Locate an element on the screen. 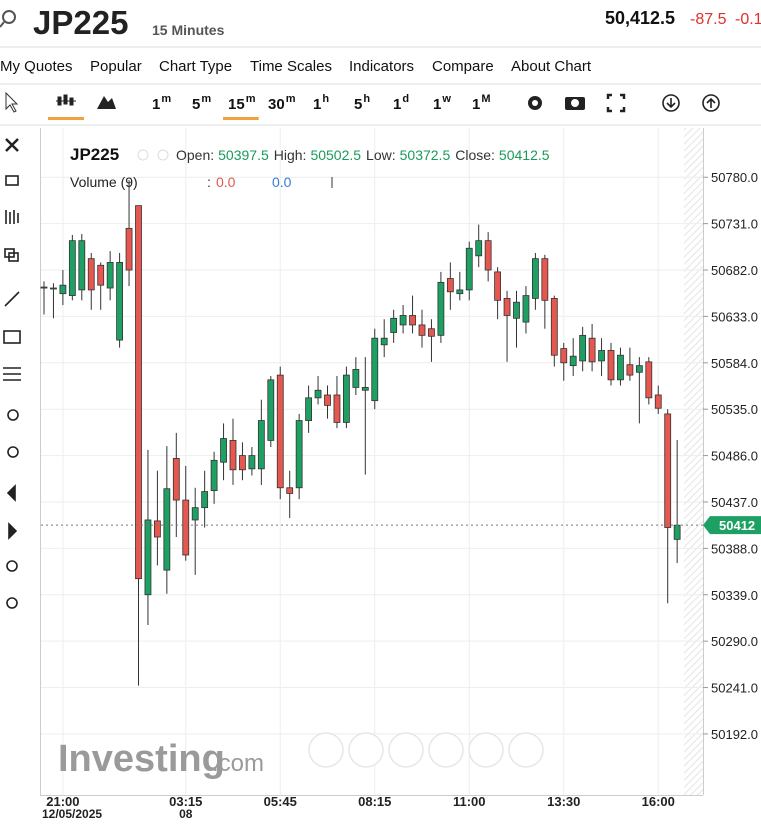  symbol: JP225 is located at coordinates (80, 22).